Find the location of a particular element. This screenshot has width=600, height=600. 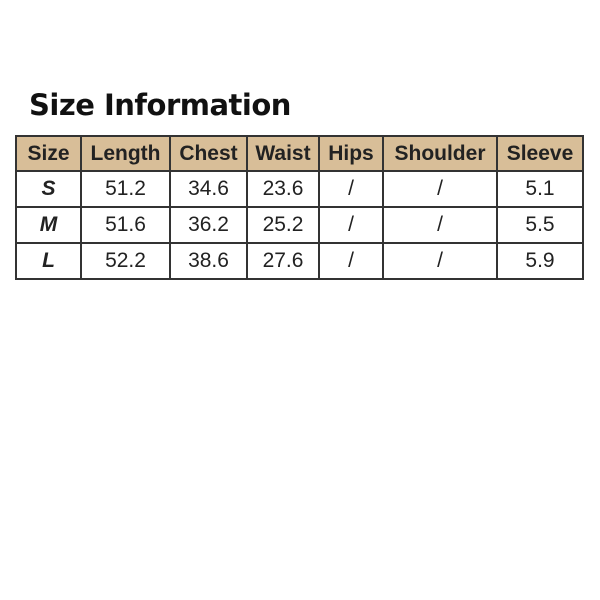

table-row: M 51.6 36.2 25.2 / / 5.5 is located at coordinates (299, 225).